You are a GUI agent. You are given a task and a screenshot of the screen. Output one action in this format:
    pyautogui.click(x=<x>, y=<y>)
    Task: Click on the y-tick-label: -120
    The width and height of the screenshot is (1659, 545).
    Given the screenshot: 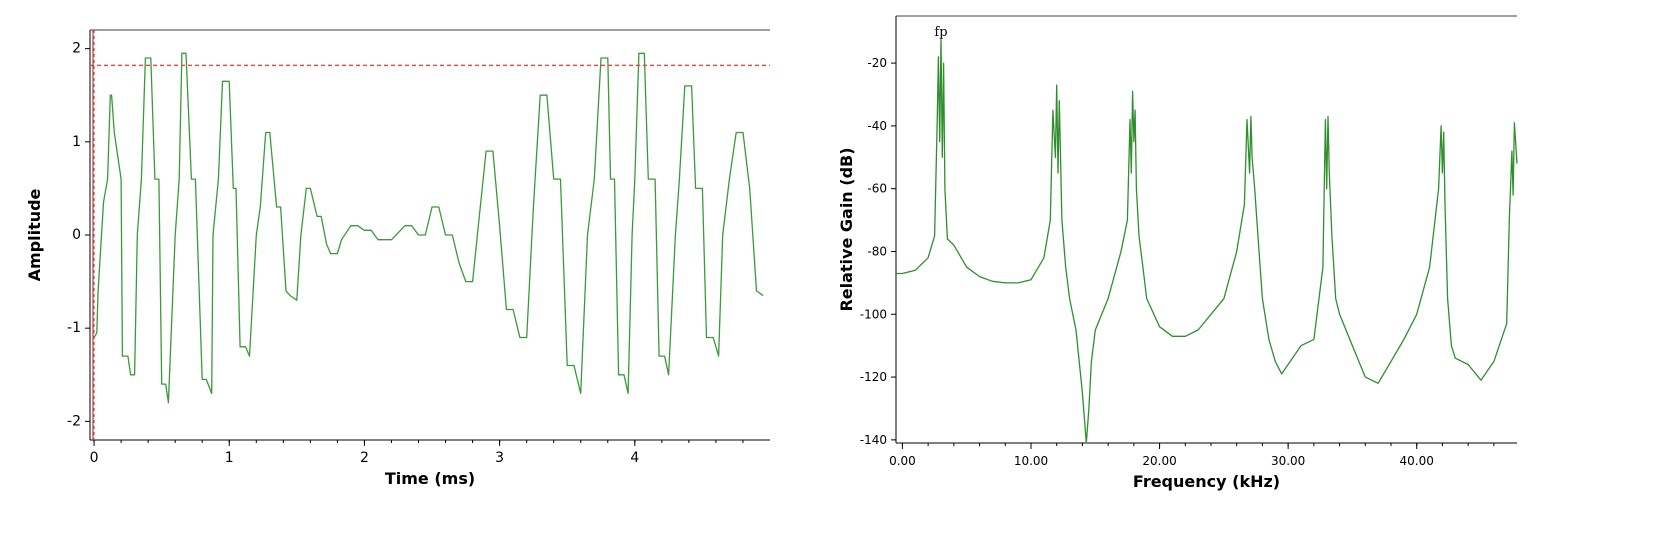 What is the action you would take?
    pyautogui.click(x=873, y=377)
    